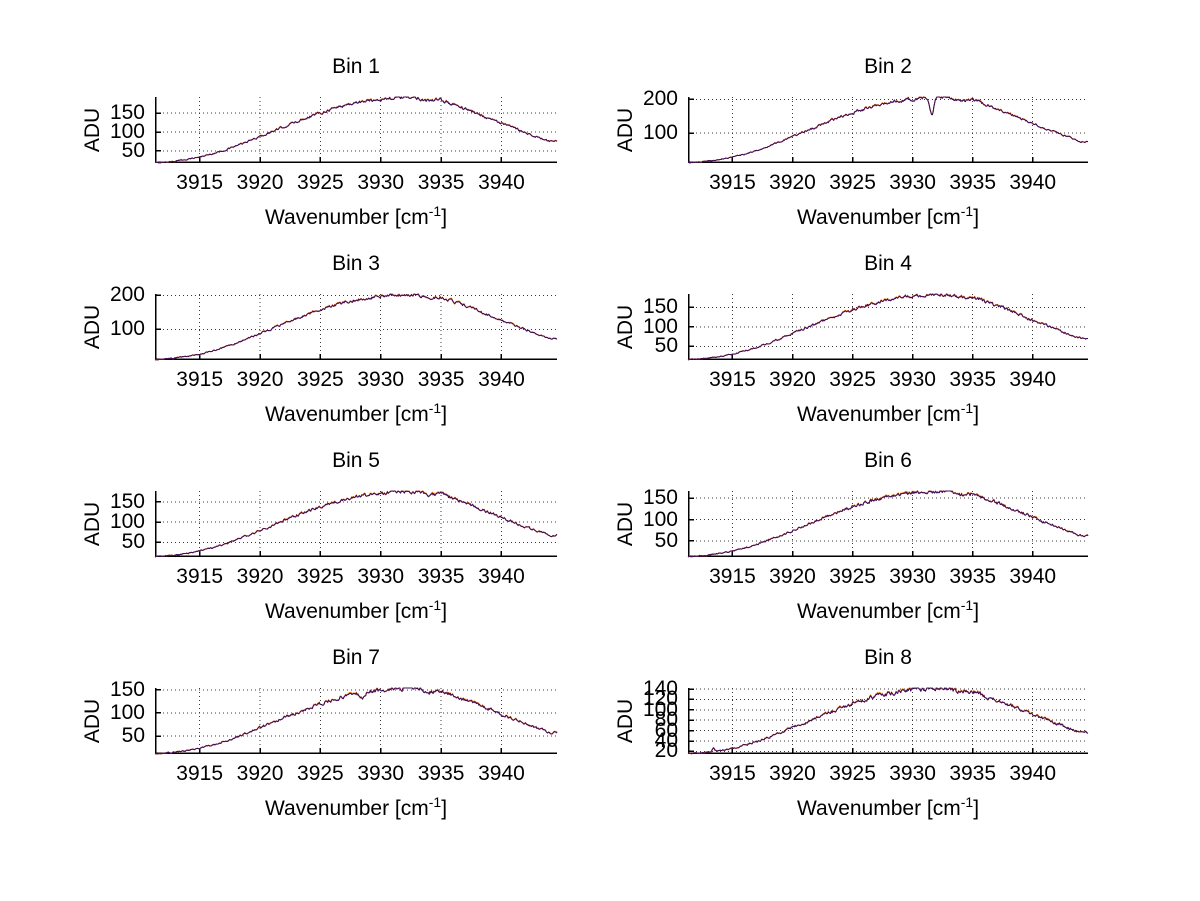  I want to click on bin-2-xlabel-superscript: -1, so click(967, 211).